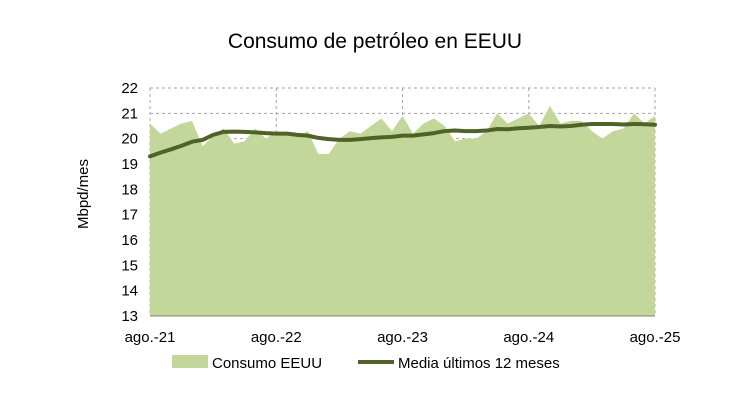 The width and height of the screenshot is (750, 405). Describe the element at coordinates (129, 265) in the screenshot. I see `y-tick-label-15: 15` at that location.